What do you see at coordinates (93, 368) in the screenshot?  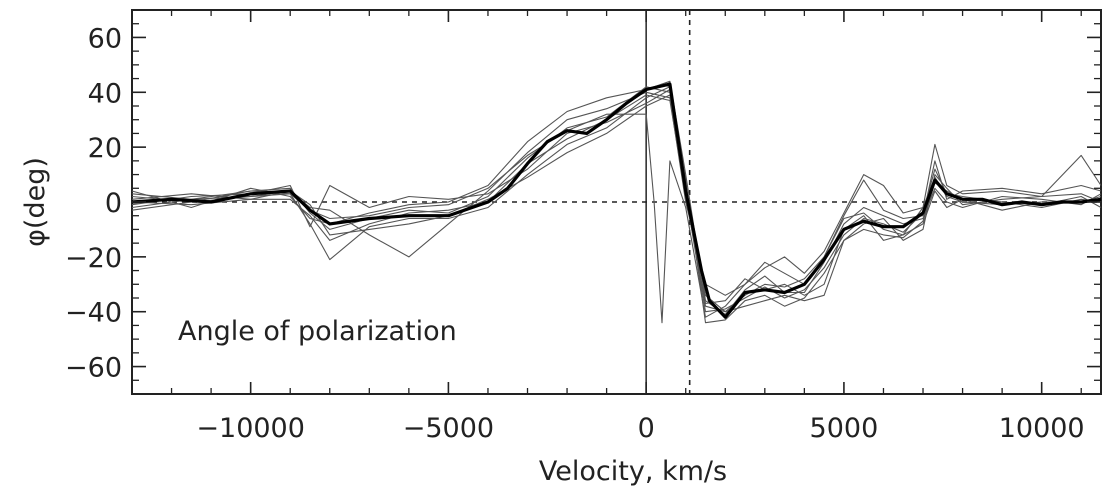 I see `y-tick-label: −60` at bounding box center [93, 368].